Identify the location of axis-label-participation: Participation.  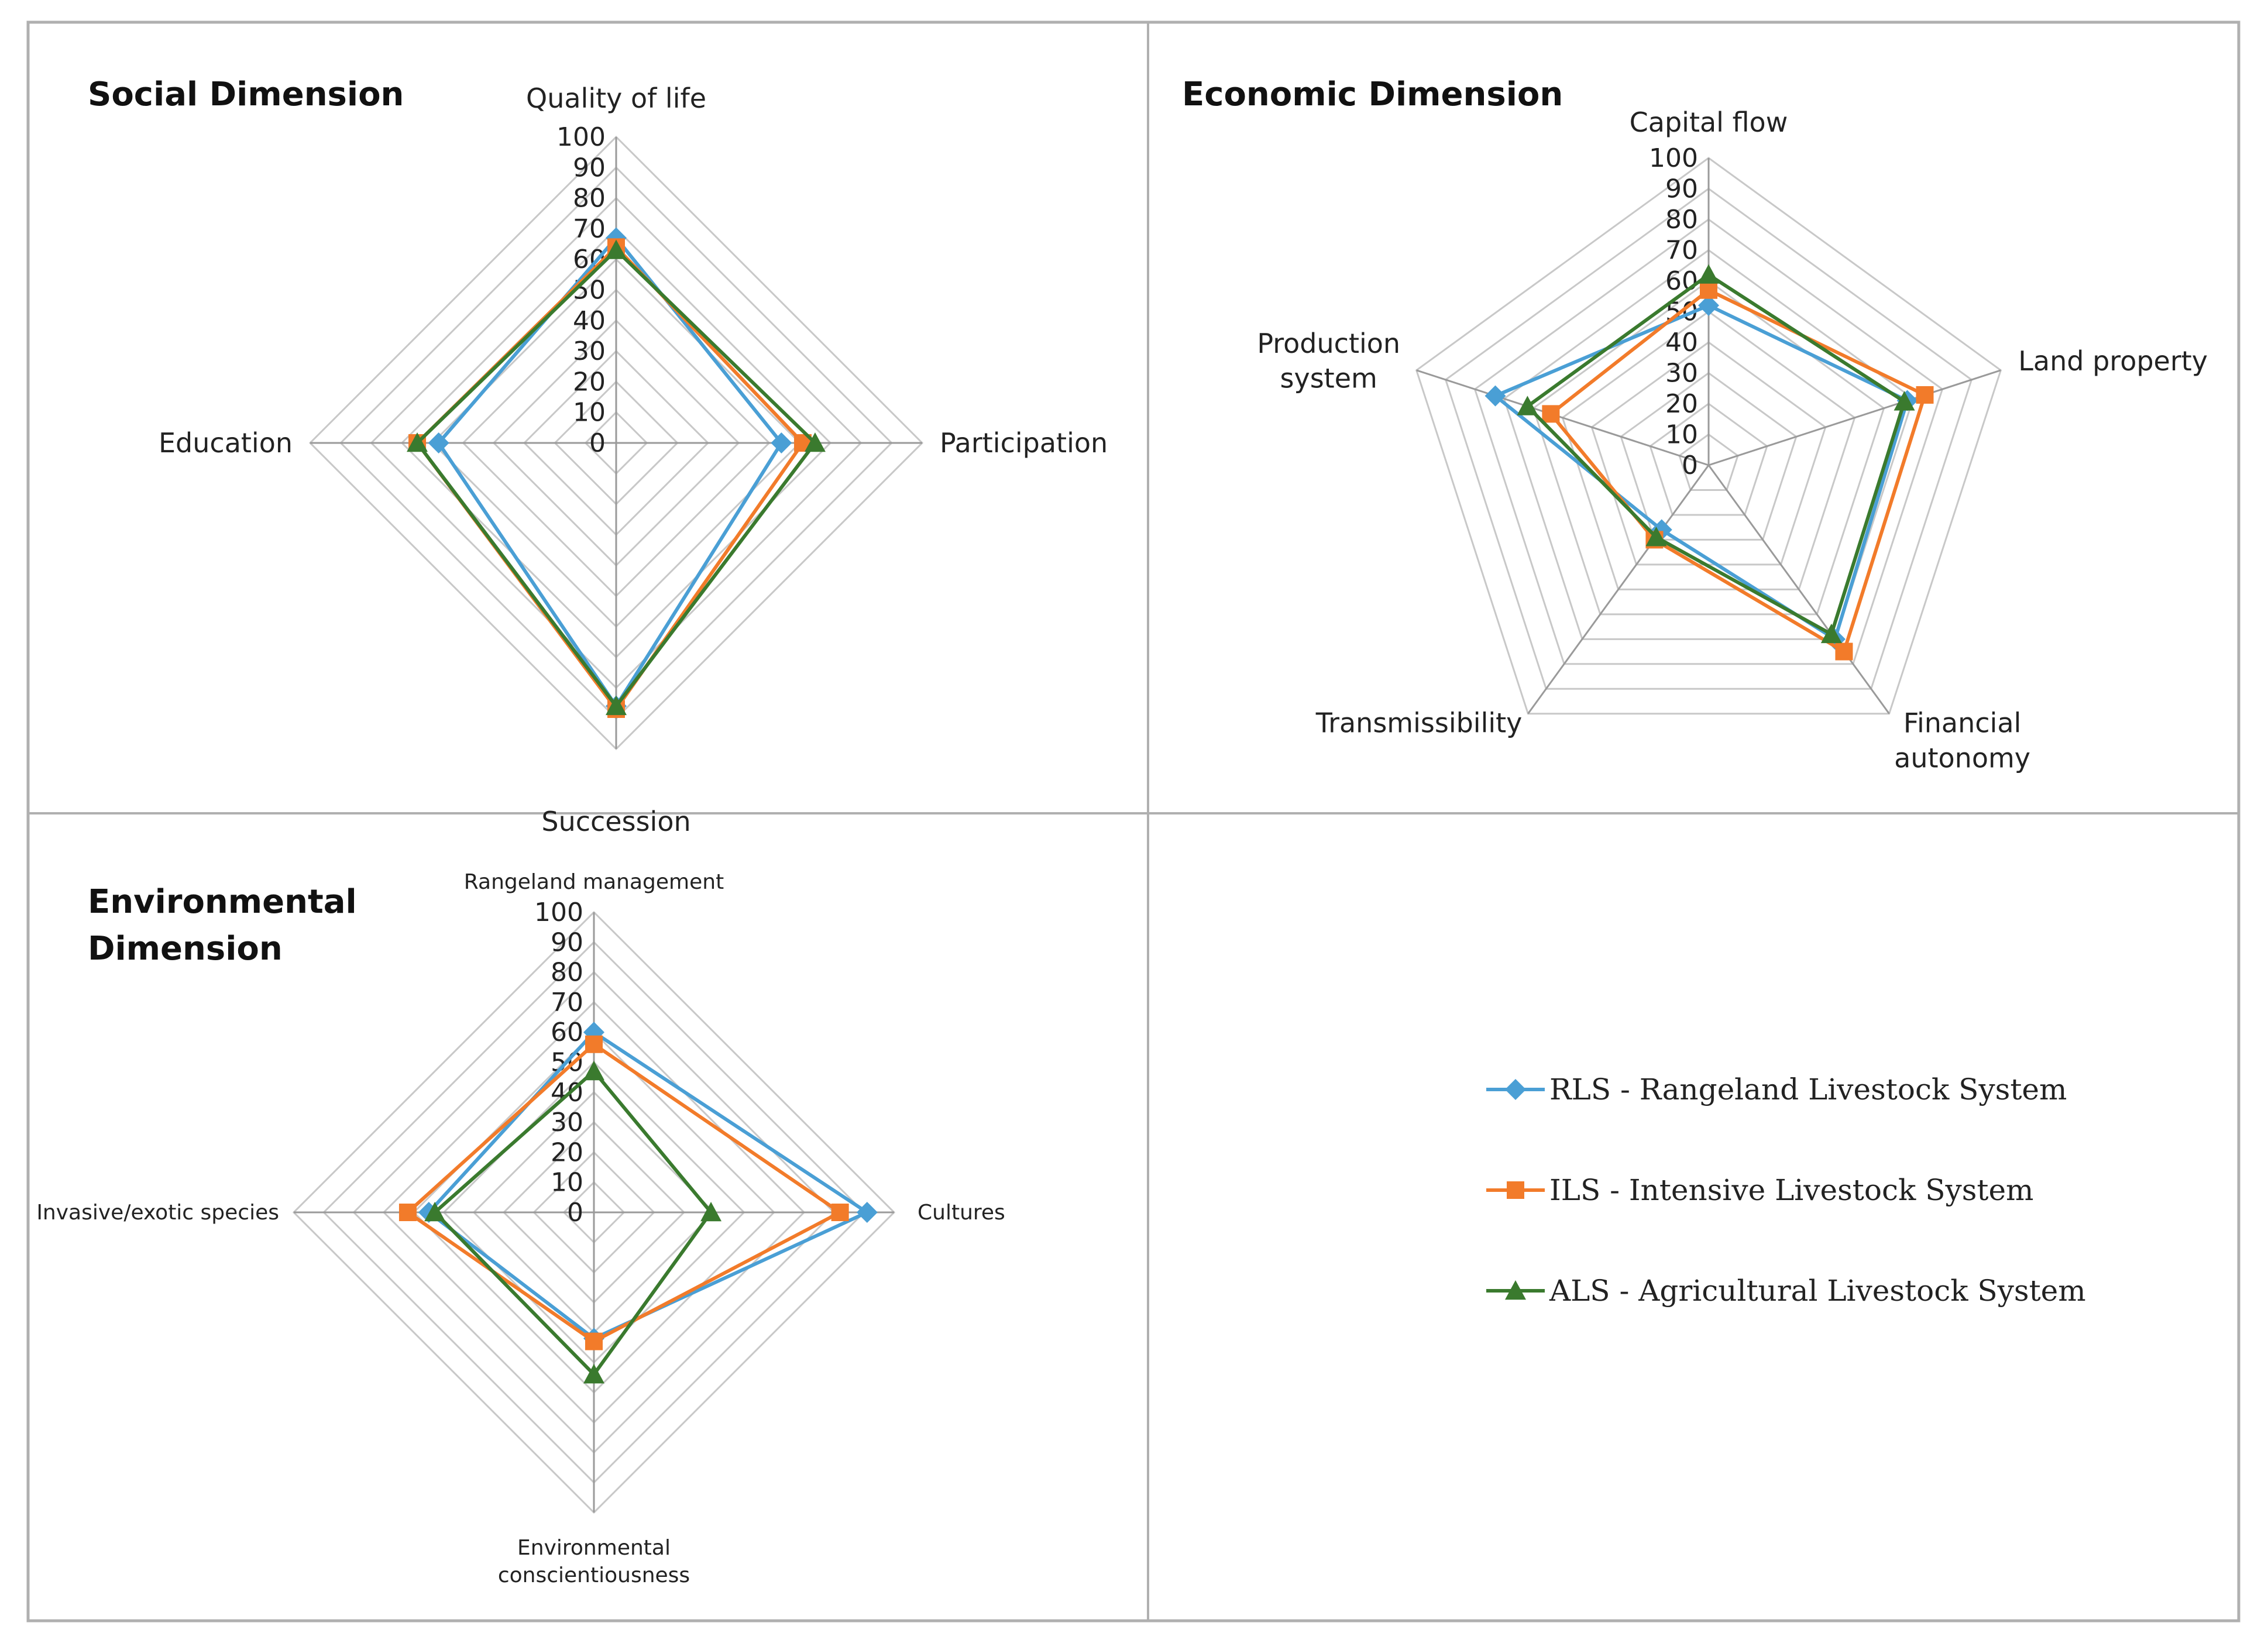
(1024, 443).